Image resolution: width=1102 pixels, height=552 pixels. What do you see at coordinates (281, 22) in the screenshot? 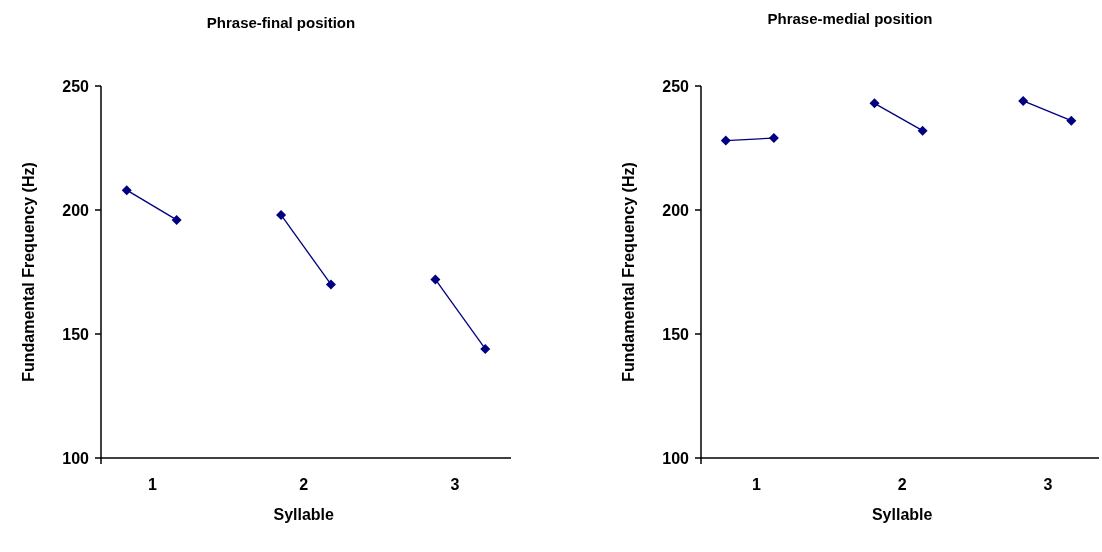
I see `chart-title: Phrase-final position` at bounding box center [281, 22].